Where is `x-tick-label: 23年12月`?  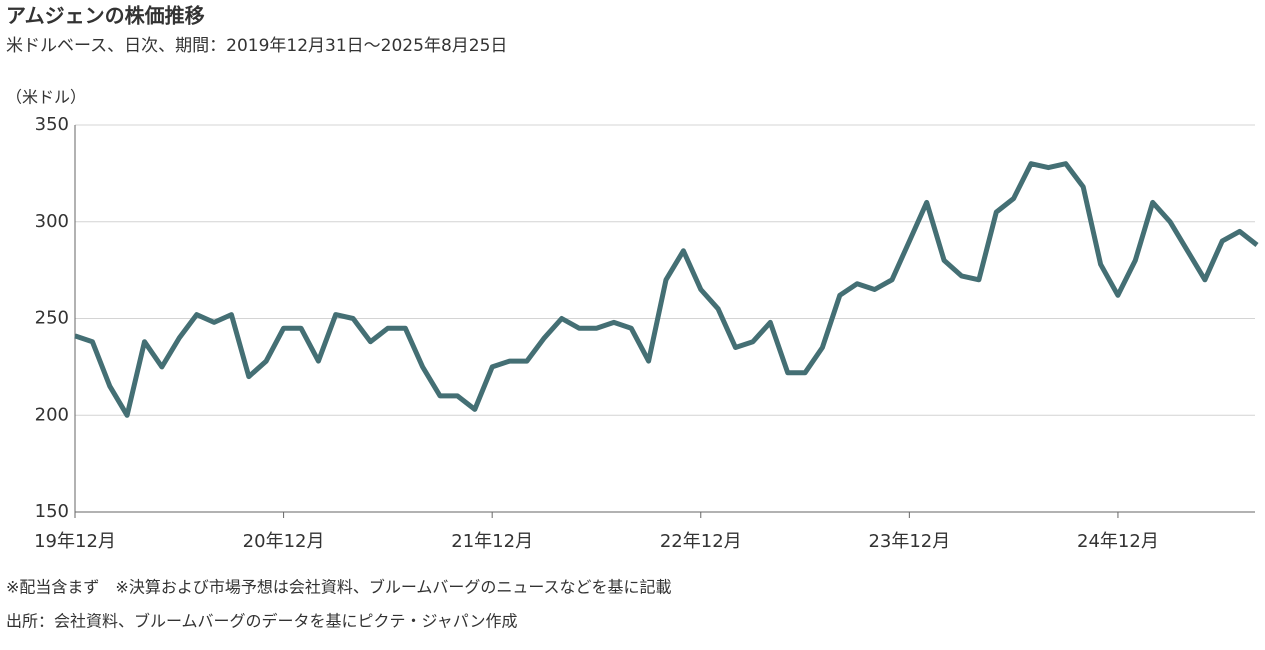 x-tick-label: 23年12月 is located at coordinates (909, 541).